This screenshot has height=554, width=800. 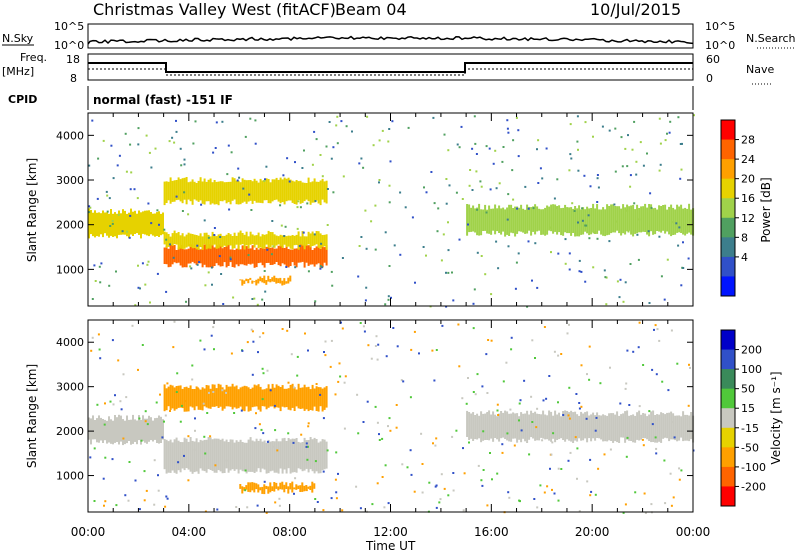 What do you see at coordinates (771, 38) in the screenshot?
I see `nsearch-label: N.Search` at bounding box center [771, 38].